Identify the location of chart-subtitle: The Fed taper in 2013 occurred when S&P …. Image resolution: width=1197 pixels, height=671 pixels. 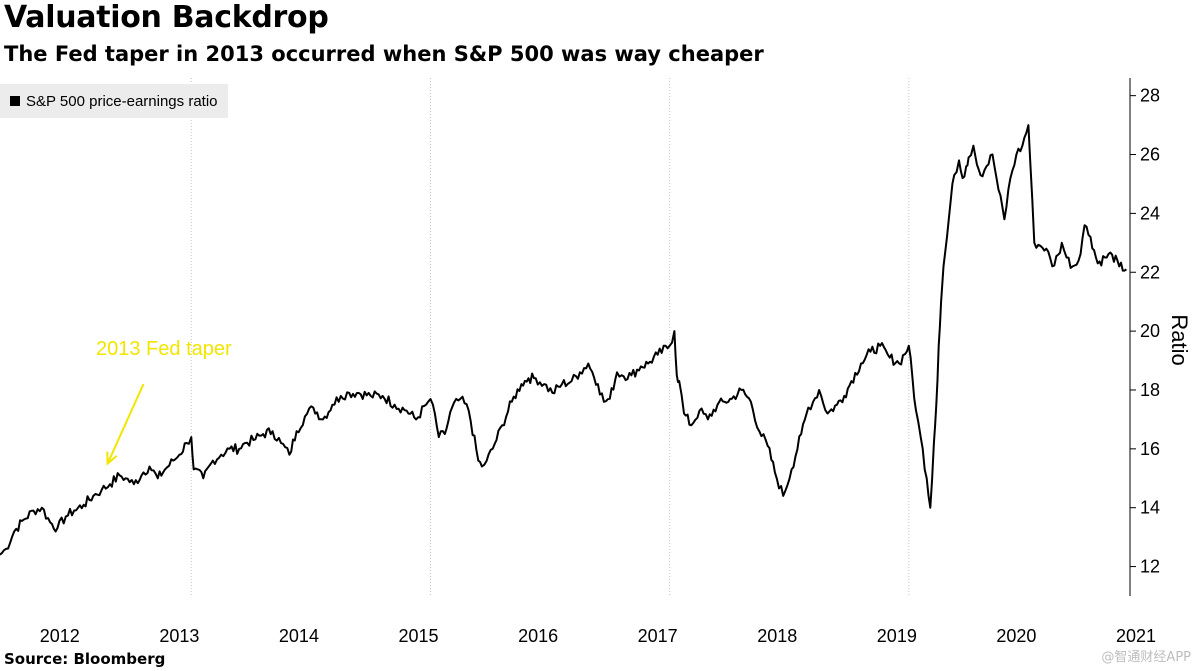
(384, 54).